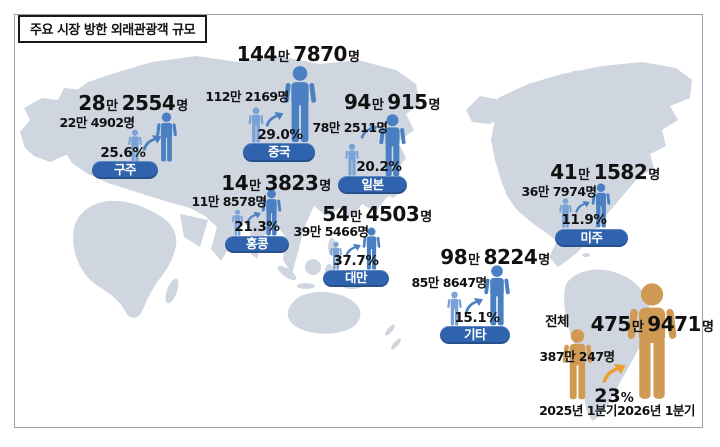 The image size is (720, 447). Describe the element at coordinates (564, 172) in the screenshot. I see `value-number: 41` at that location.